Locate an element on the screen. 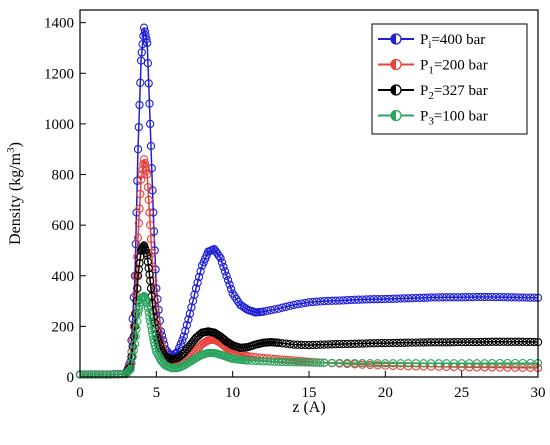  legend-label-p1-rest: =200 bar is located at coordinates (461, 66).